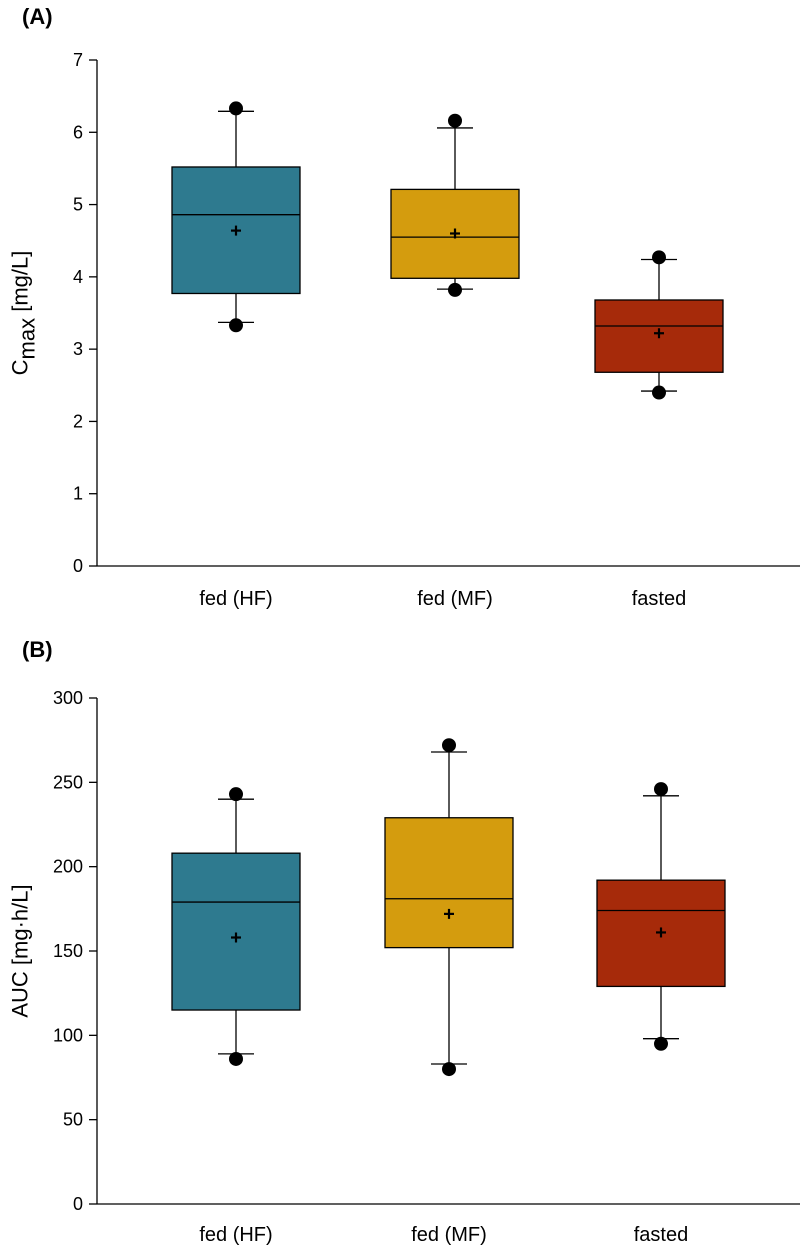 This screenshot has width=803, height=1252. I want to click on y-axis-title-main: AUC [mg·h/L], so click(20, 950).